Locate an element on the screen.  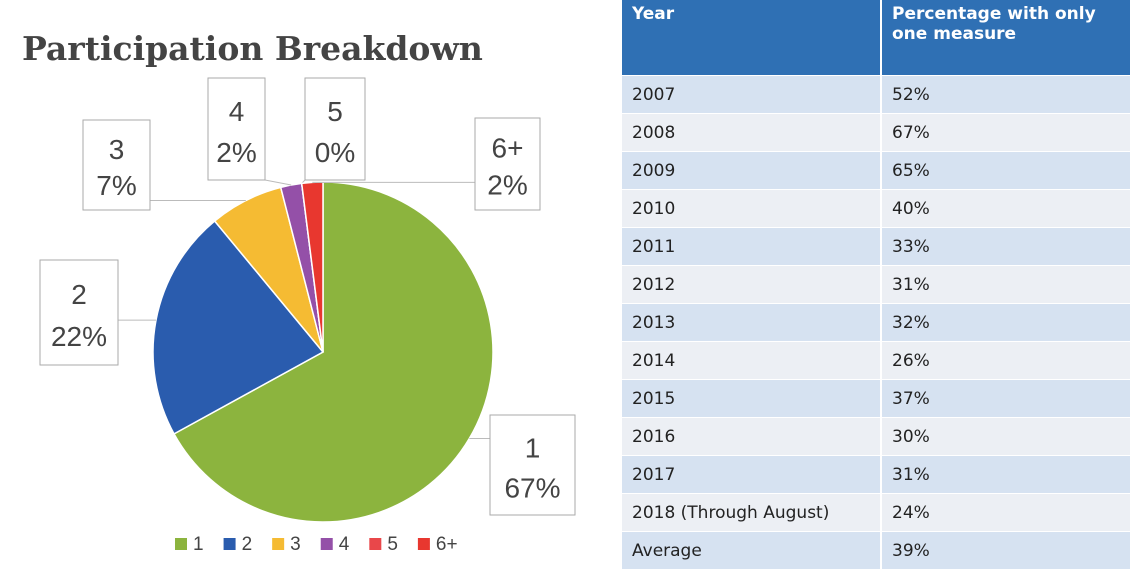
table-cell: Average is located at coordinates (752, 550).